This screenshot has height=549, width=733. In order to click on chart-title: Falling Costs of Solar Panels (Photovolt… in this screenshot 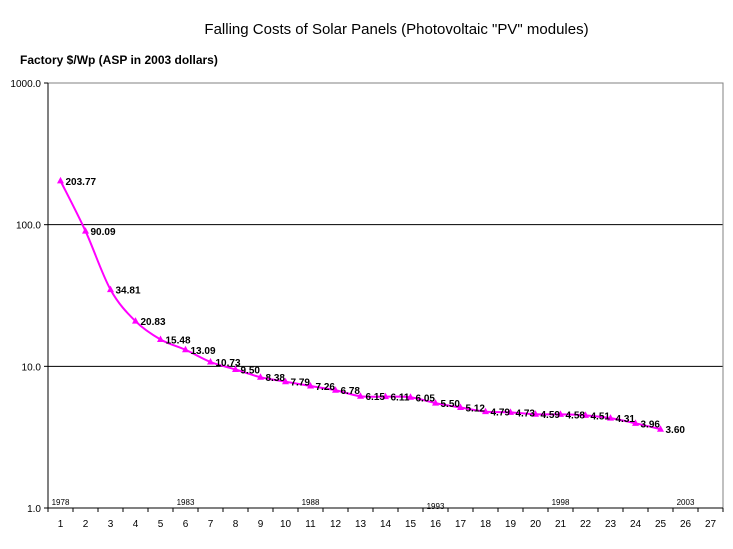, I will do `click(396, 29)`.